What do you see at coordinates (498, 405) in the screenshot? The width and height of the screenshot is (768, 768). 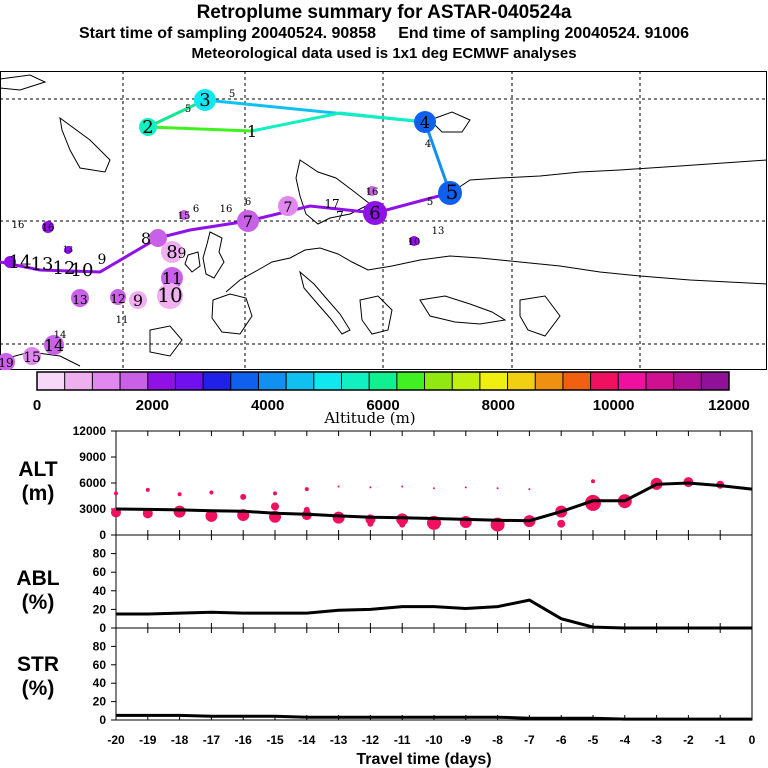 I see `colorbar-tick-label: 8000` at bounding box center [498, 405].